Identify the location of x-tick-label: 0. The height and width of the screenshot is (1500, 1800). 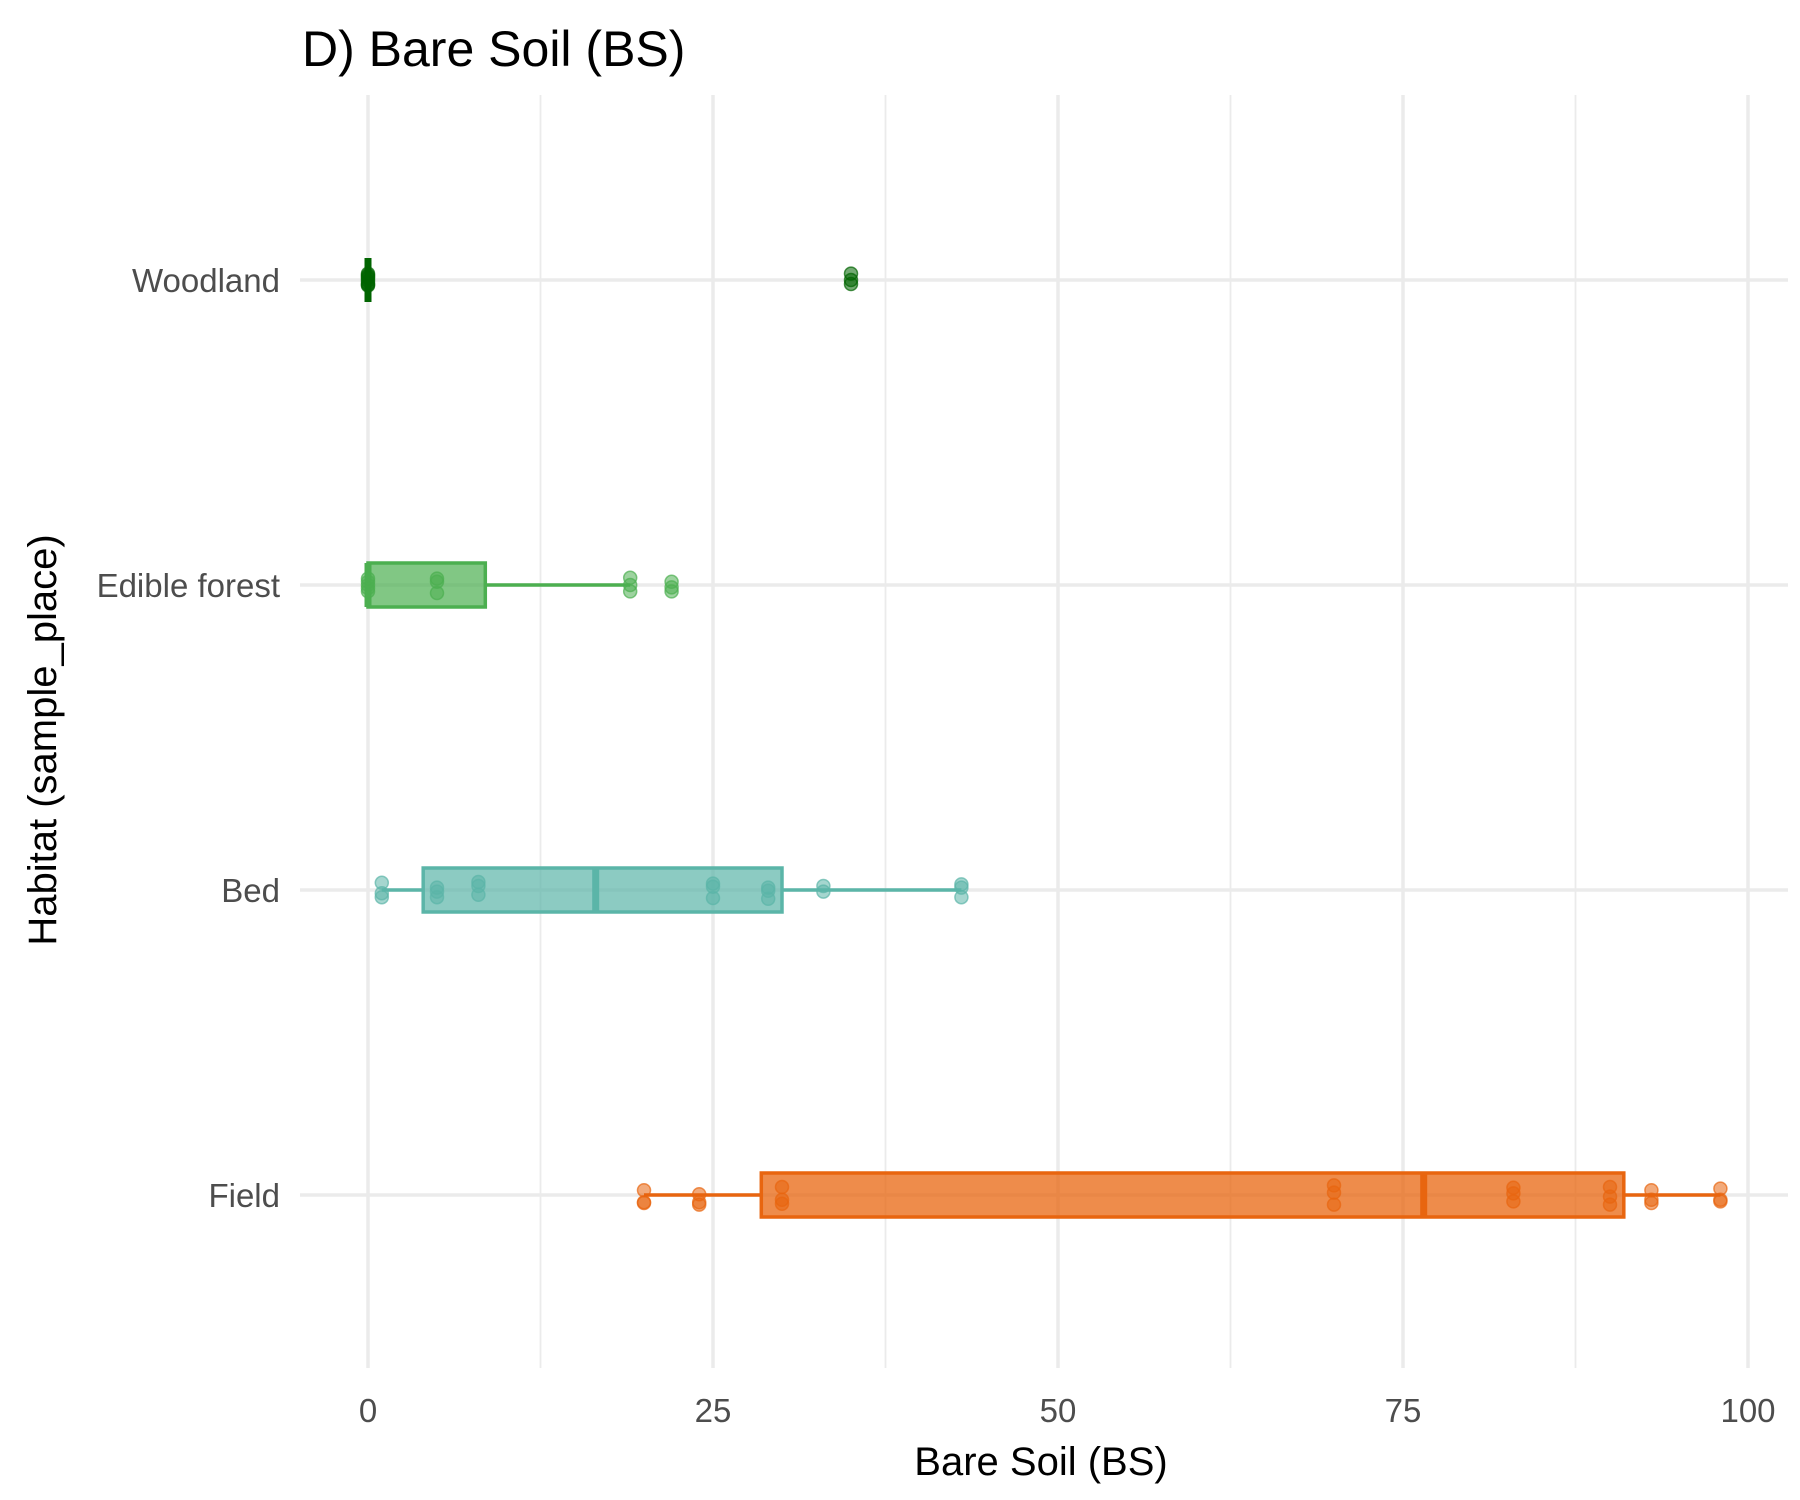
(368, 1410).